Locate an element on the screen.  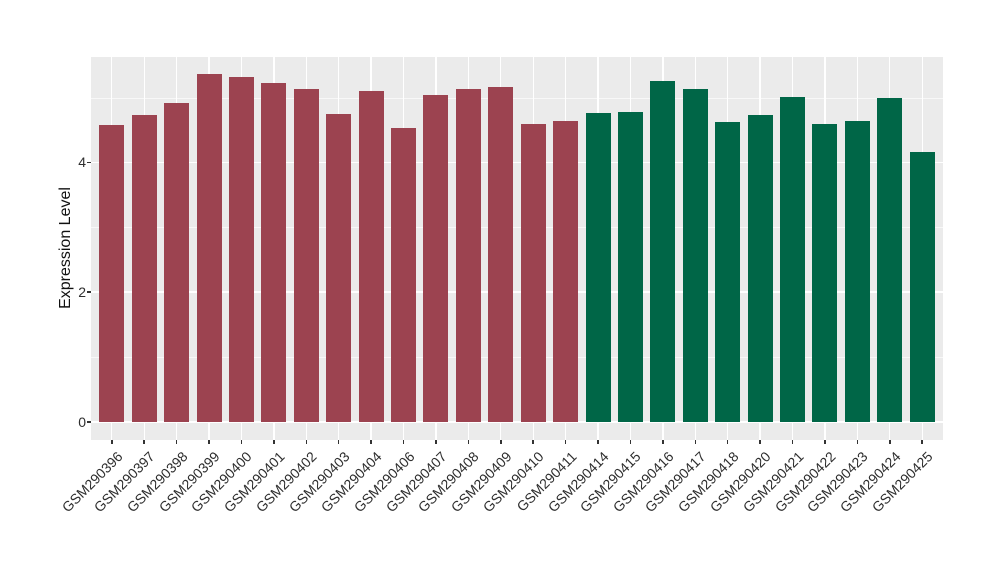
x-tick-mark-GSM290401 is located at coordinates (274, 442).